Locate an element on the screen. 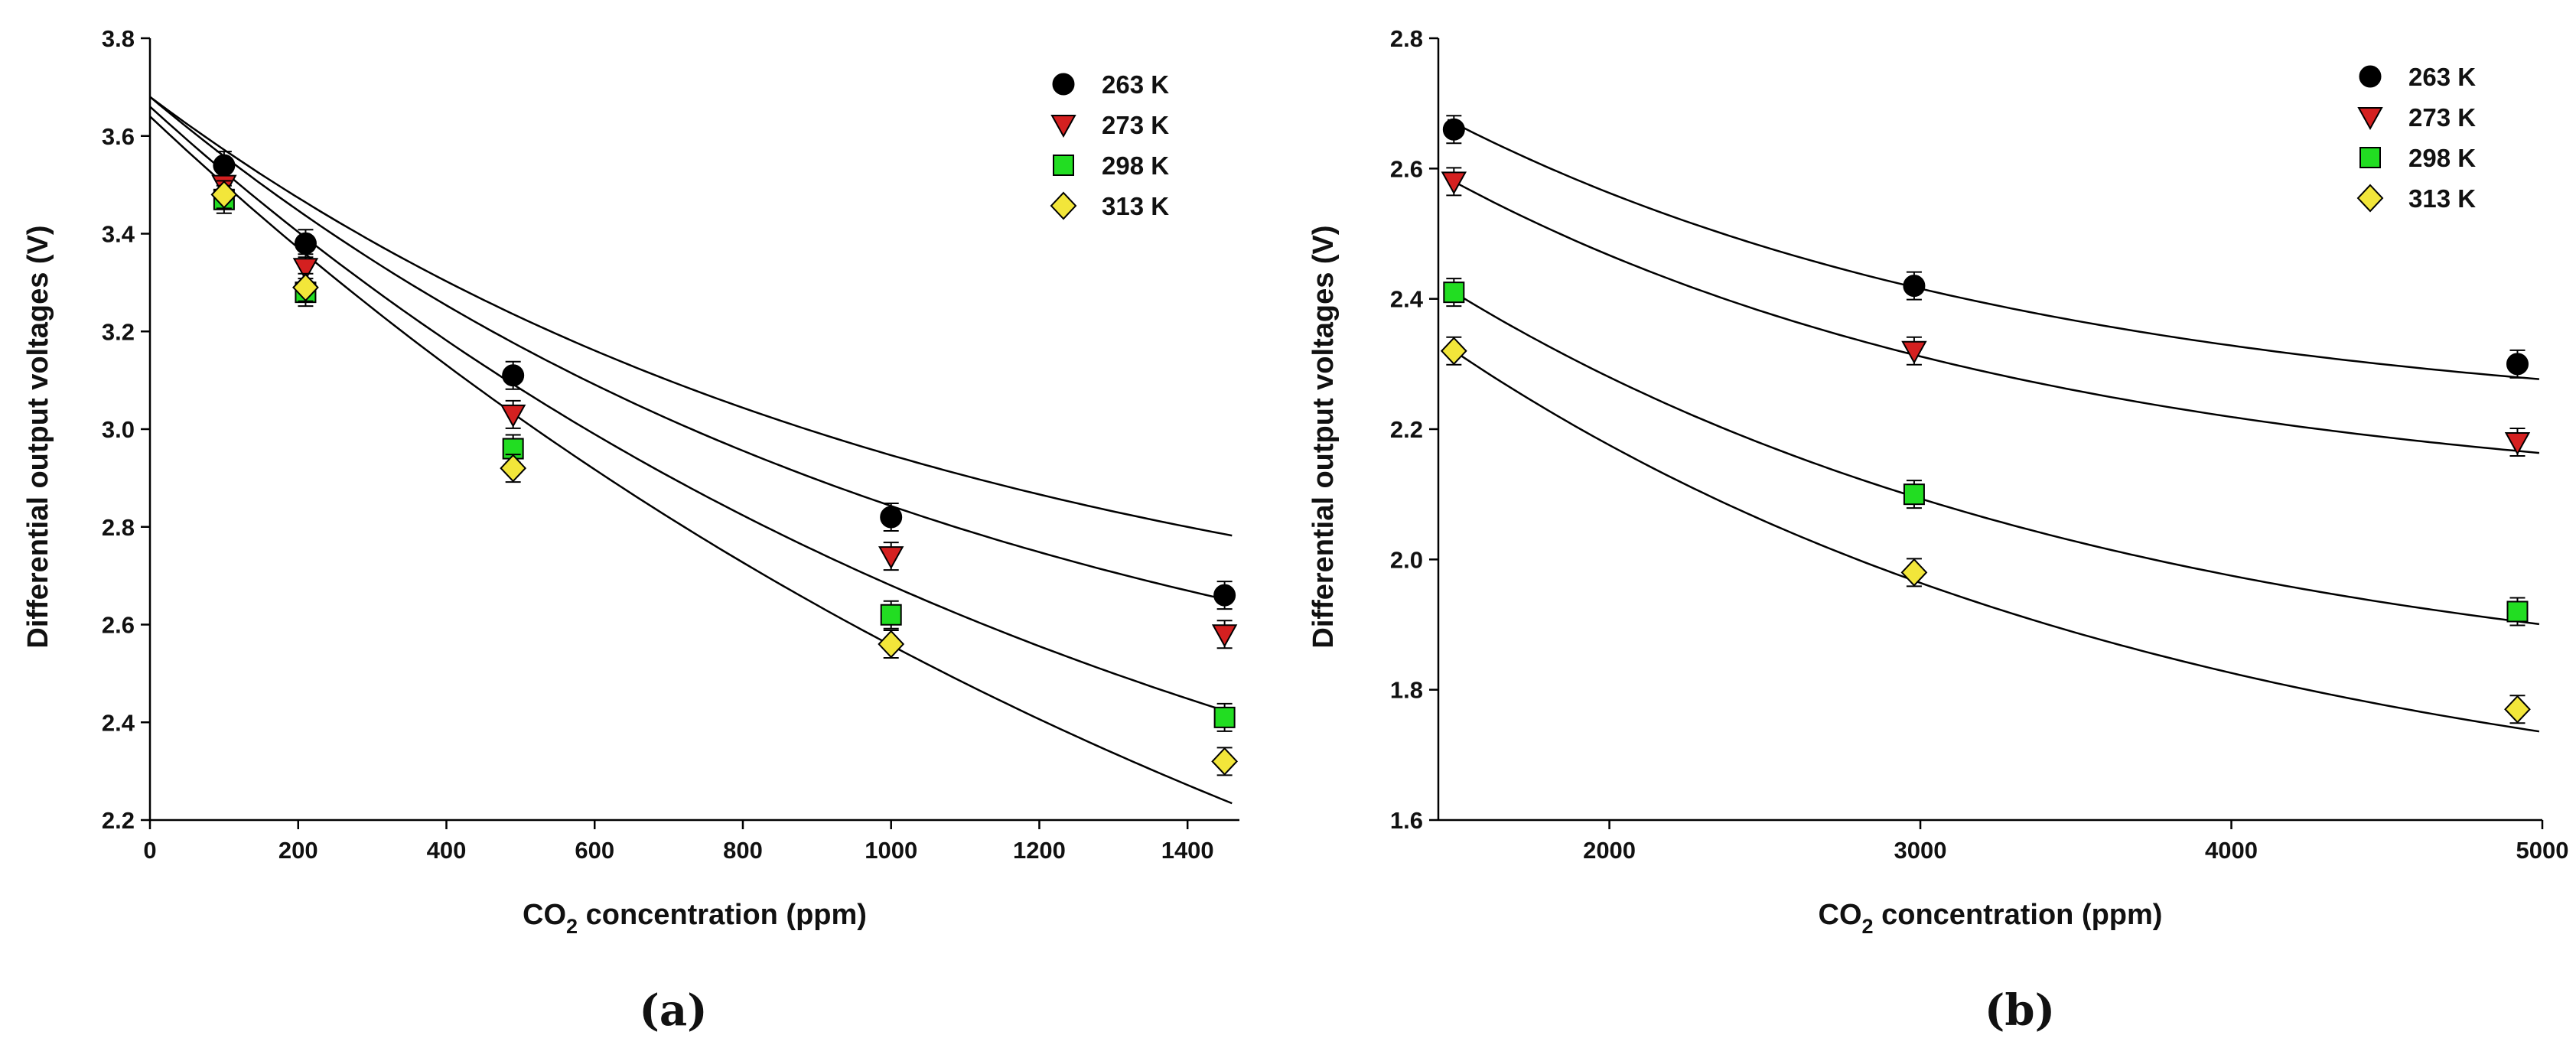 Image resolution: width=2576 pixels, height=1048 pixels. x-tick-label: 400 is located at coordinates (447, 850).